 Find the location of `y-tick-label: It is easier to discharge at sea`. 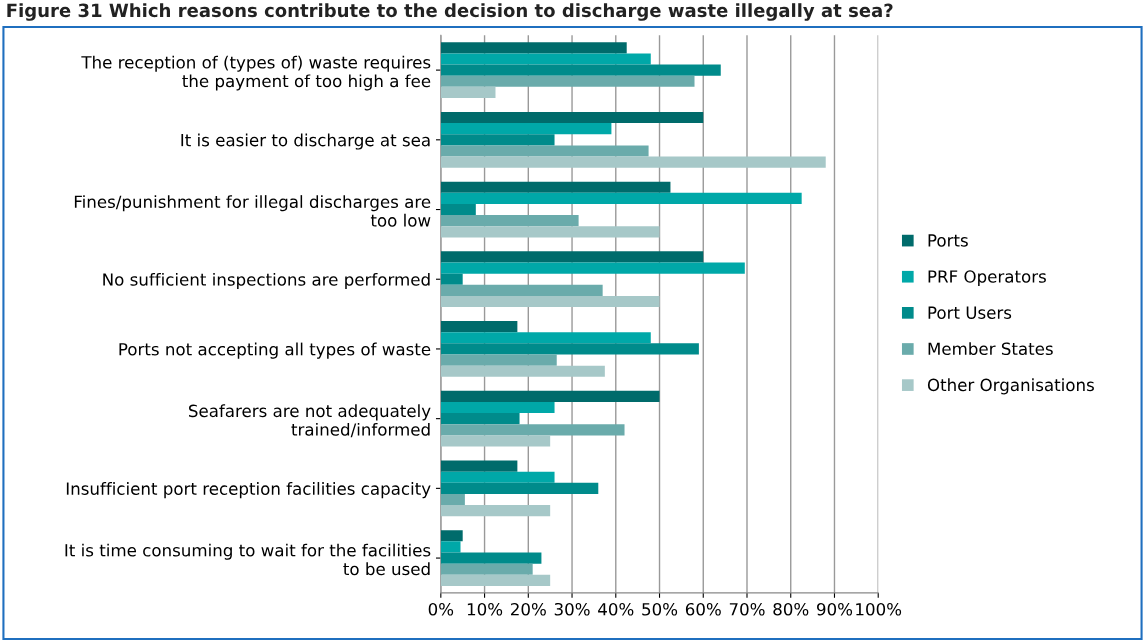

y-tick-label: It is easier to discharge at sea is located at coordinates (305, 141).